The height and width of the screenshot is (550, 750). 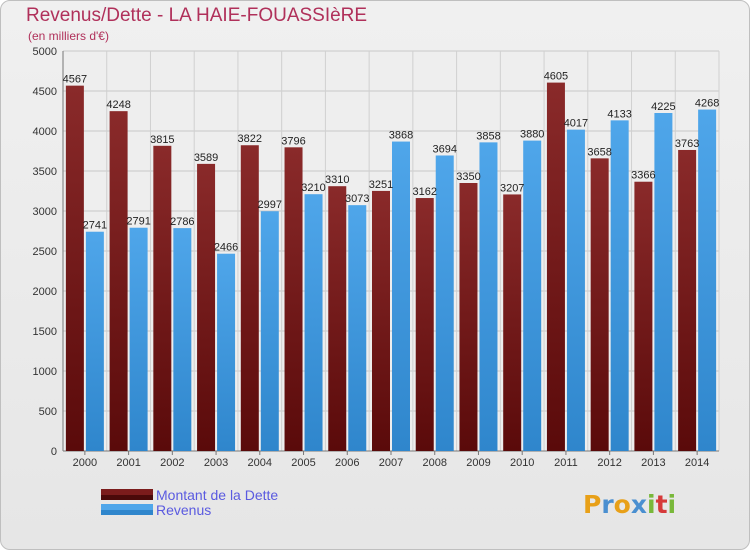 I want to click on y-tick-label: 4500, so click(x=45, y=92).